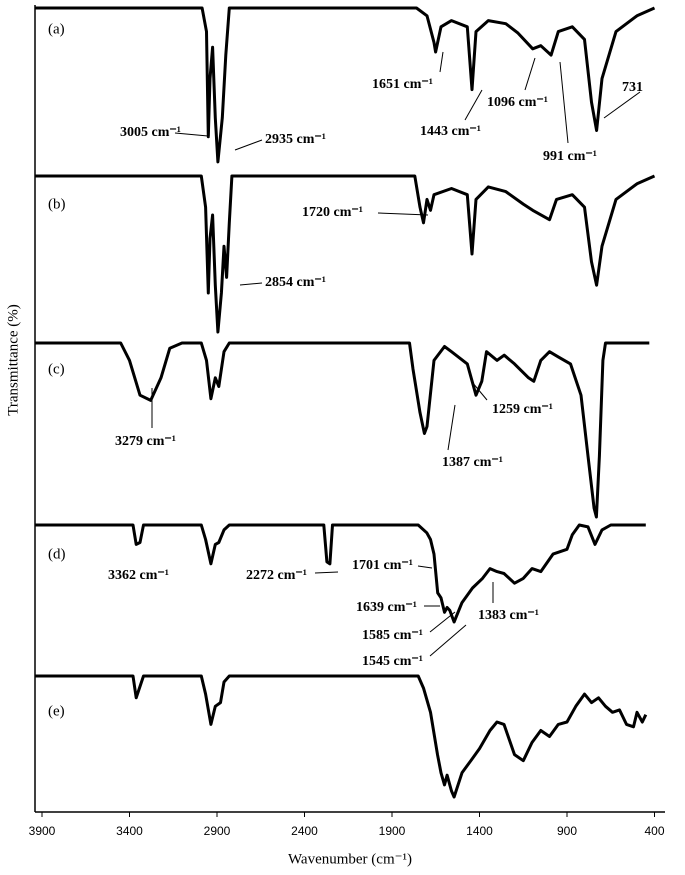 This screenshot has width=685, height=875. I want to click on annotation: 731, so click(632, 87).